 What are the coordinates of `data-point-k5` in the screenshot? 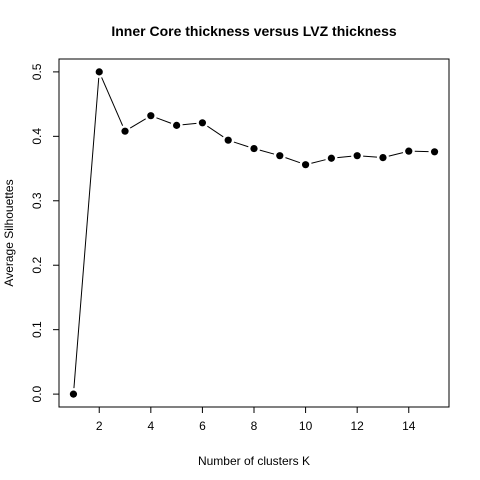 It's located at (177, 125).